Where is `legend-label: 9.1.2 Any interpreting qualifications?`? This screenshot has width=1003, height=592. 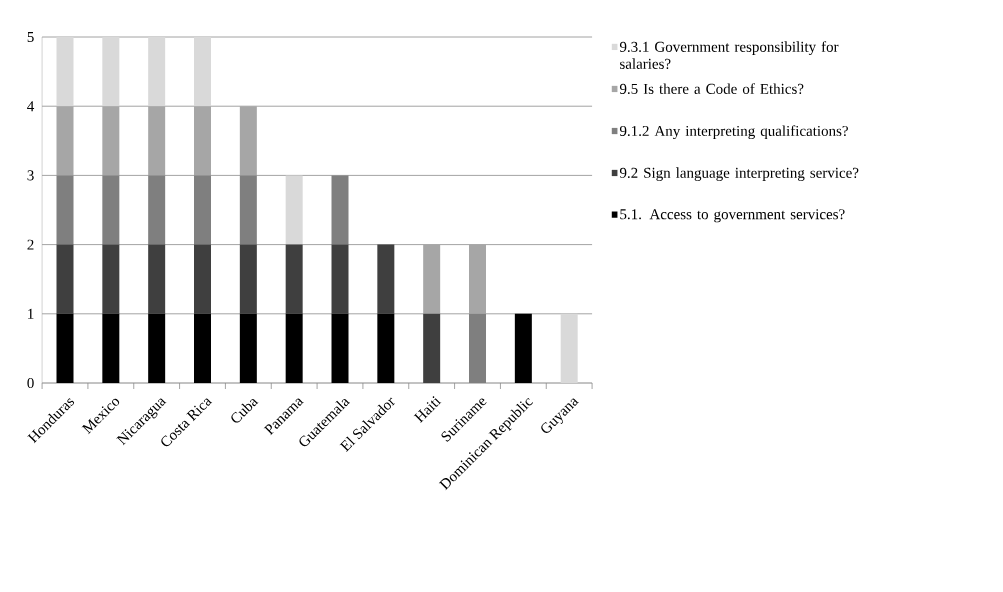
legend-label: 9.1.2 Any interpreting qualifications? is located at coordinates (733, 132).